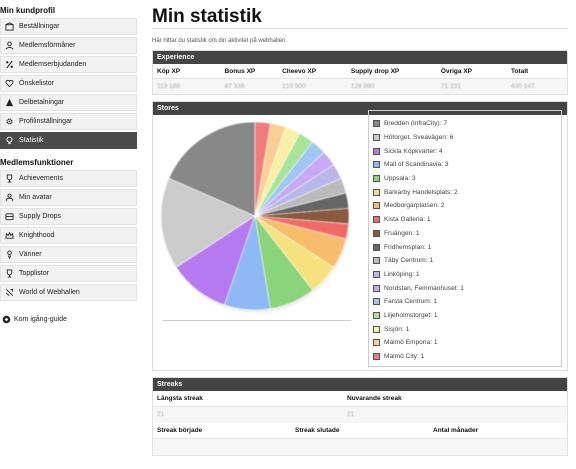 The width and height of the screenshot is (576, 469). Describe the element at coordinates (360, 384) in the screenshot. I see `streaks-heading: Streaks` at that location.